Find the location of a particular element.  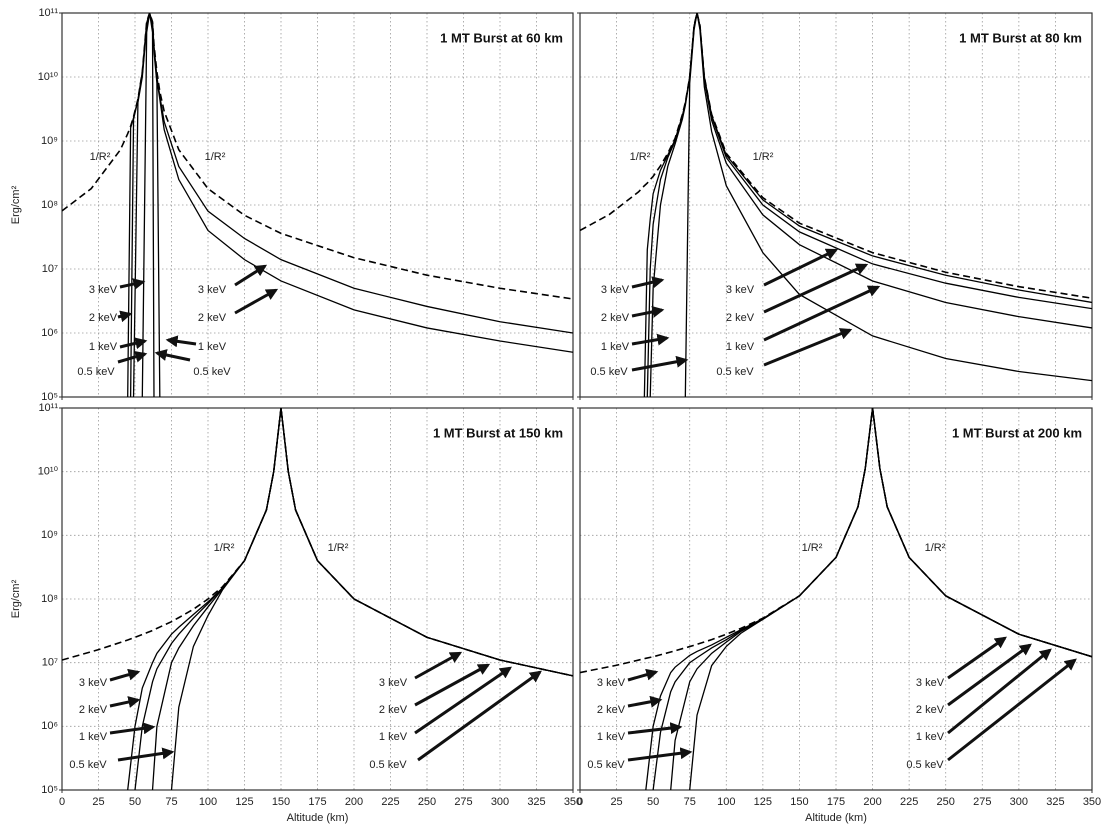

x-tick-label: 300 is located at coordinates (1019, 802).